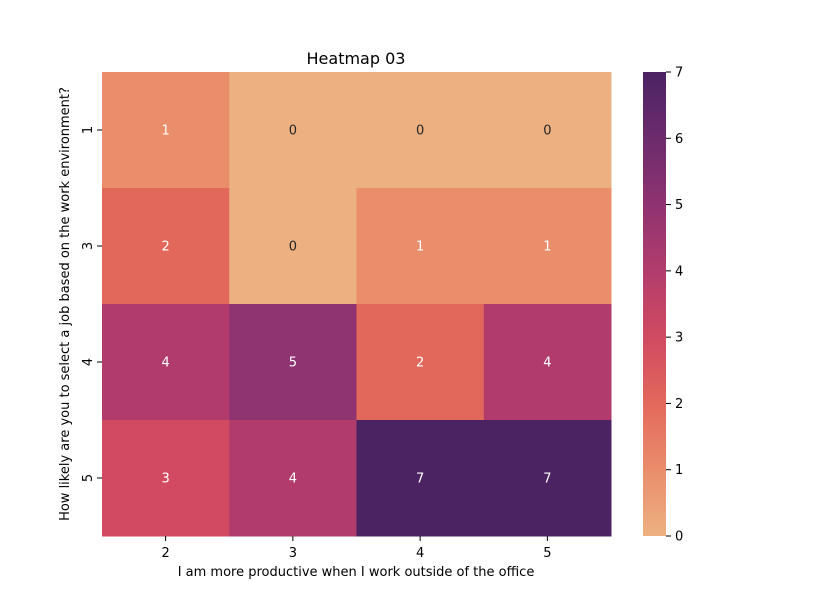 The height and width of the screenshot is (602, 819). What do you see at coordinates (91, 304) in the screenshot?
I see `y-axis-ticks: 1 3 4 5` at bounding box center [91, 304].